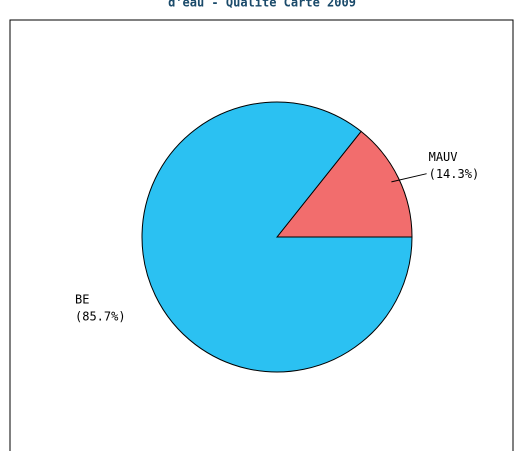 This screenshot has height=451, width=525. What do you see at coordinates (454, 174) in the screenshot?
I see `slice-value-label: (14.3%)` at bounding box center [454, 174].